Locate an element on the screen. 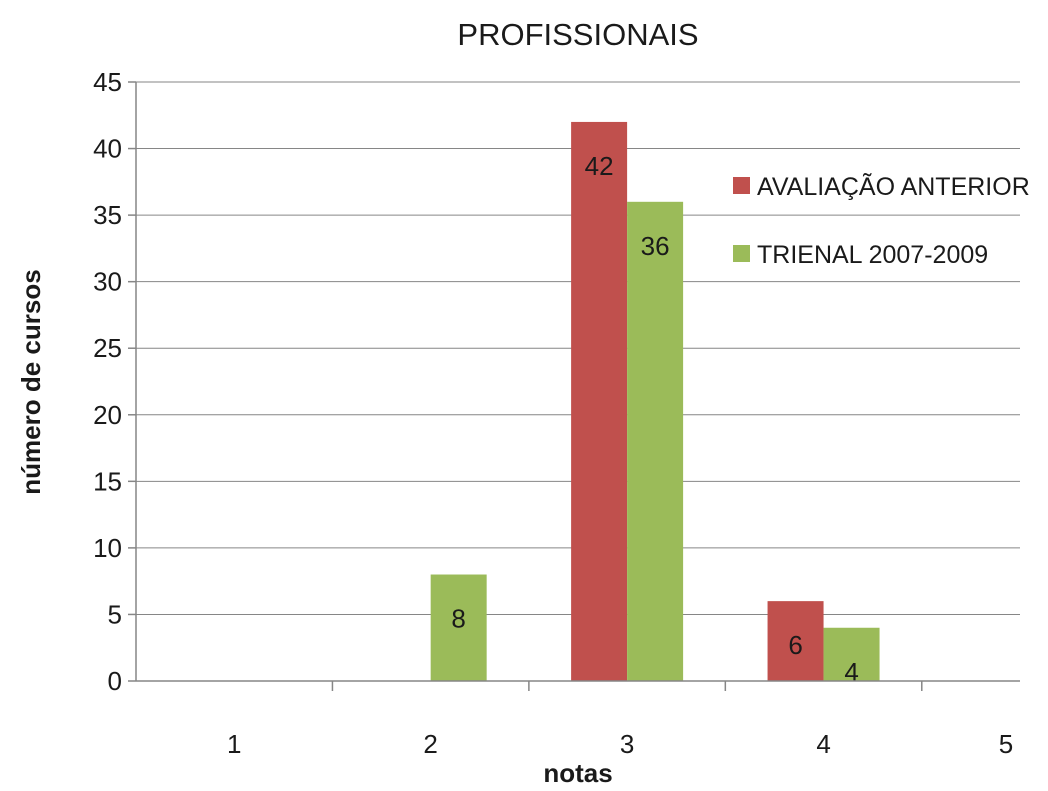 The image size is (1048, 791). data-label: 42 is located at coordinates (599, 166).